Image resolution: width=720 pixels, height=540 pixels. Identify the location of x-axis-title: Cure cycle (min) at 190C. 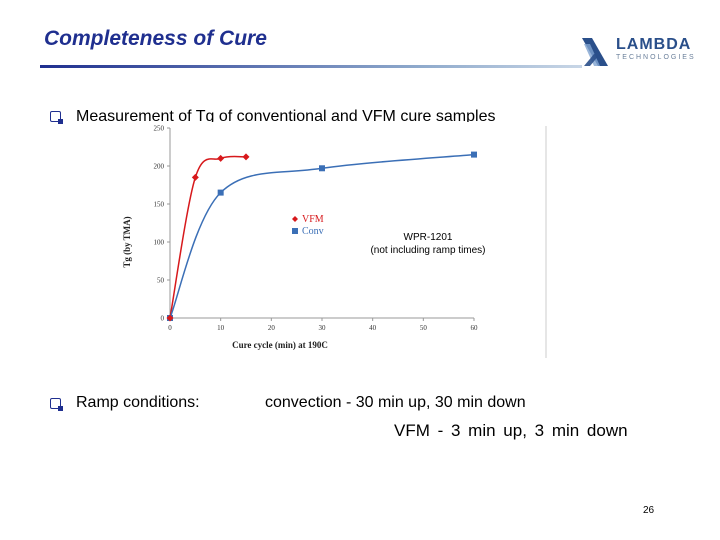
(280, 345).